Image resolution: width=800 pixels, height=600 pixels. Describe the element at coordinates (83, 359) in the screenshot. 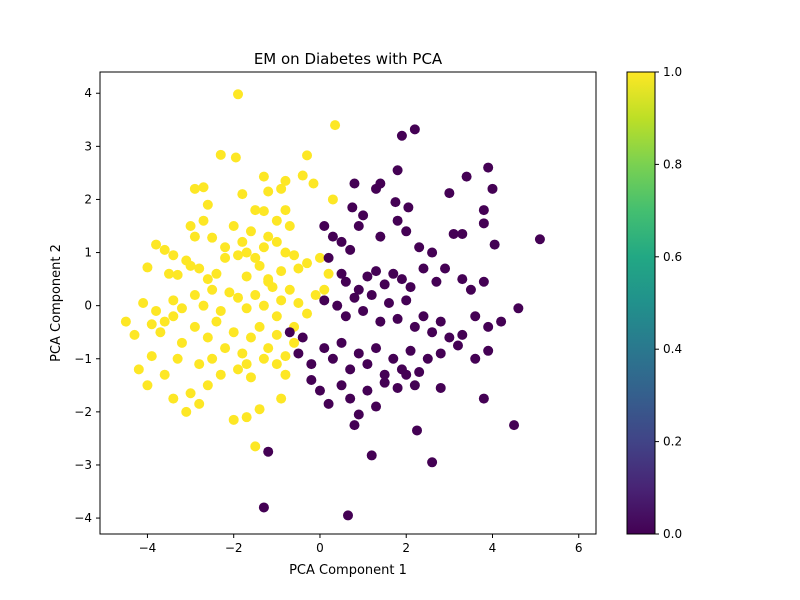

I see `y-tick-label: −1` at that location.